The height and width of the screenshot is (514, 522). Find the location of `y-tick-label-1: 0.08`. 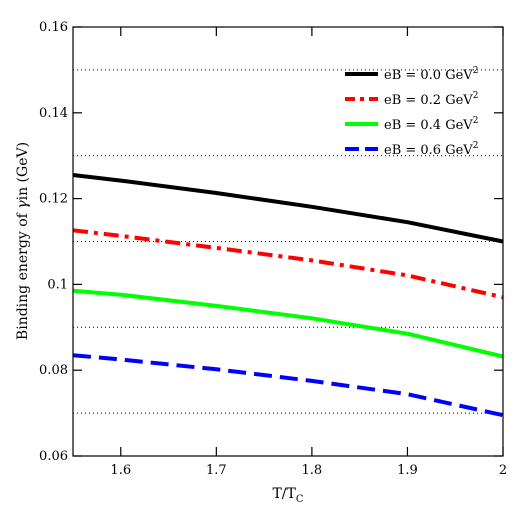

y-tick-label-1: 0.08 is located at coordinates (53, 370).